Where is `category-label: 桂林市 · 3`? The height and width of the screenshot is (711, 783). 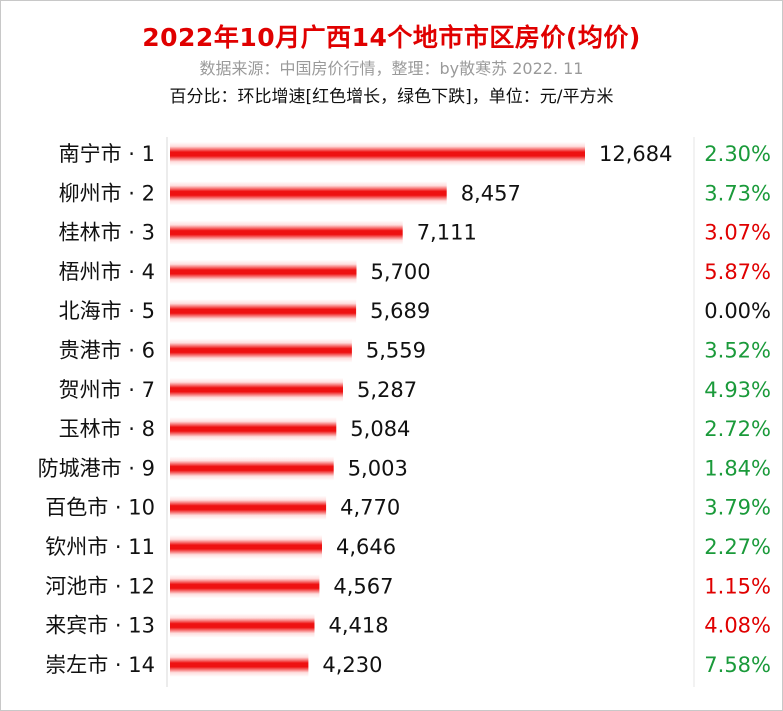
category-label: 桂林市 · 3 is located at coordinates (107, 233).